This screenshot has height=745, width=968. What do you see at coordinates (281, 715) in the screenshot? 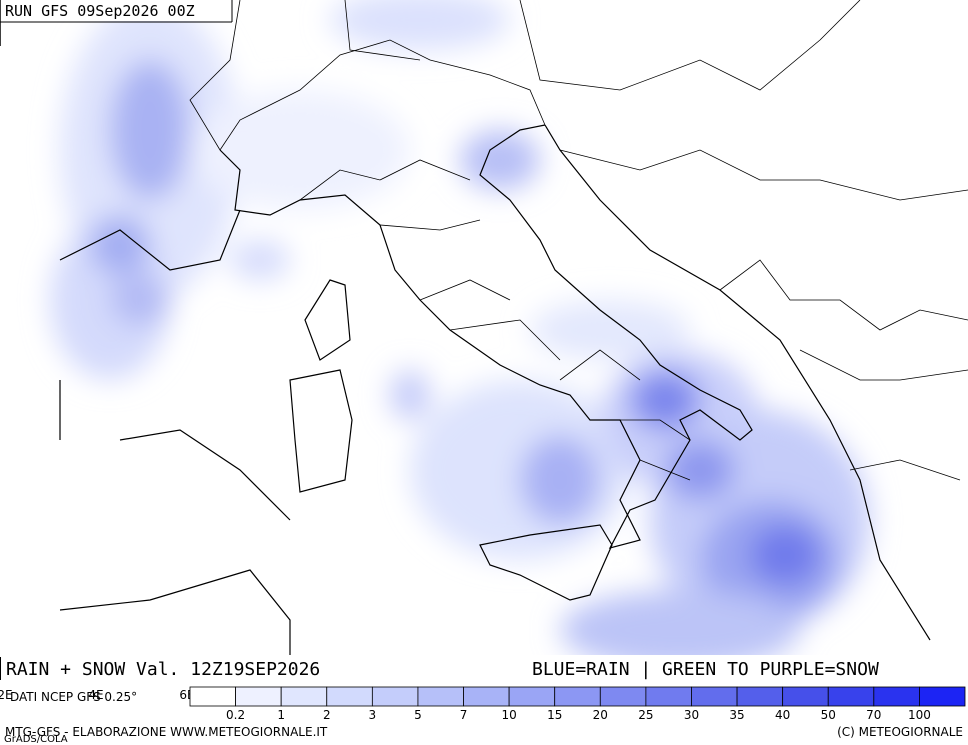
I see `colorbar-label: 1` at bounding box center [281, 715].